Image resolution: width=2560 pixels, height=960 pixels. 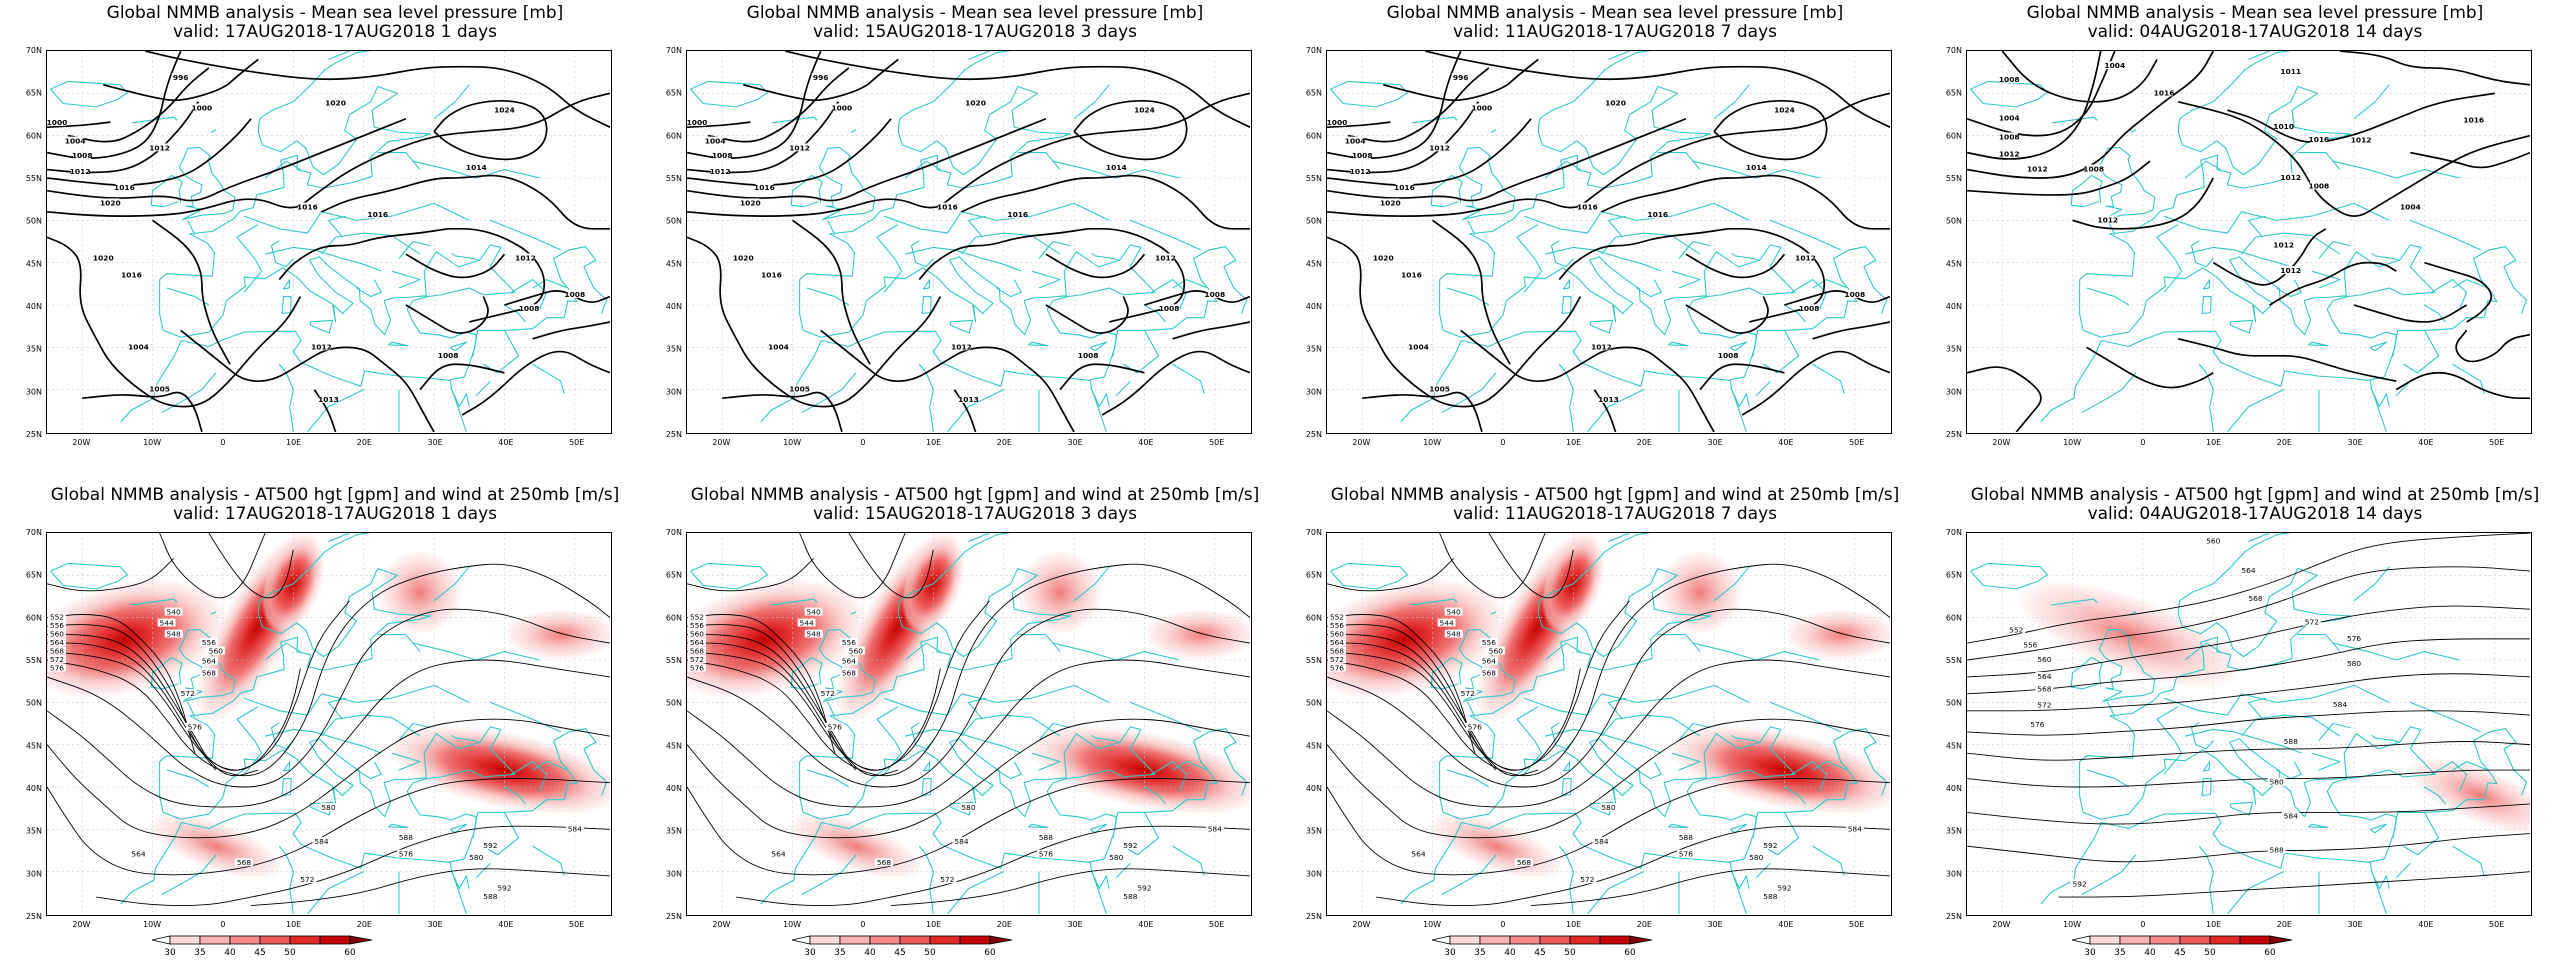 I want to click on colorbar-label: 30, so click(x=170, y=953).